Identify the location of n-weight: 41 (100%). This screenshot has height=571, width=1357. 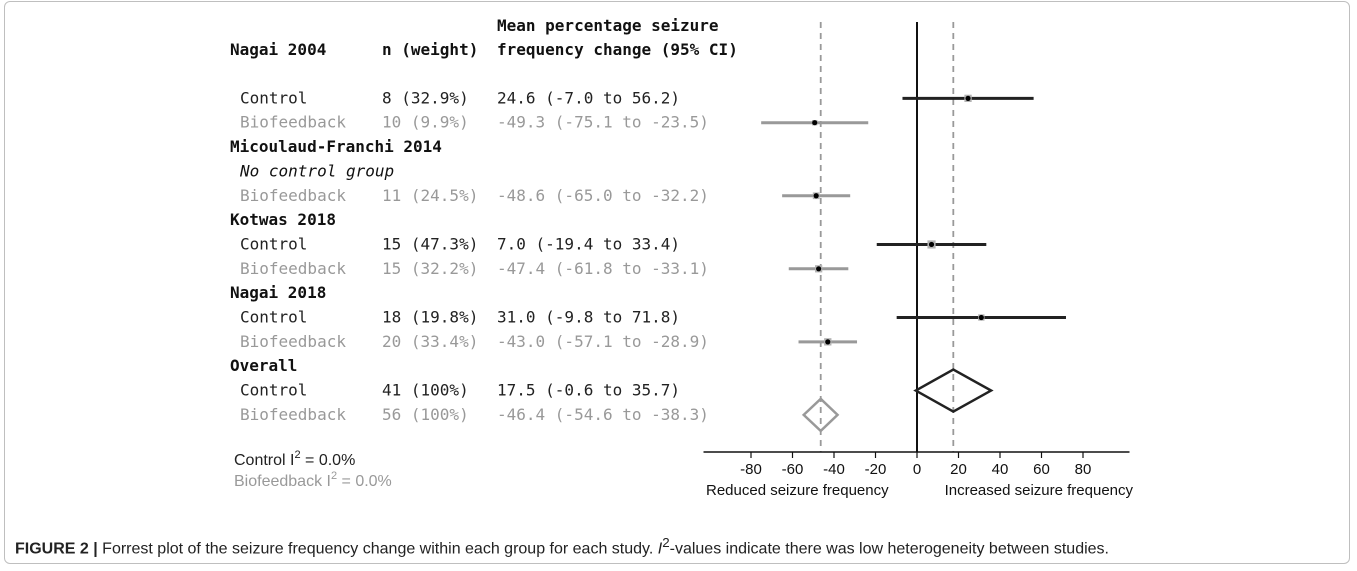
(425, 390).